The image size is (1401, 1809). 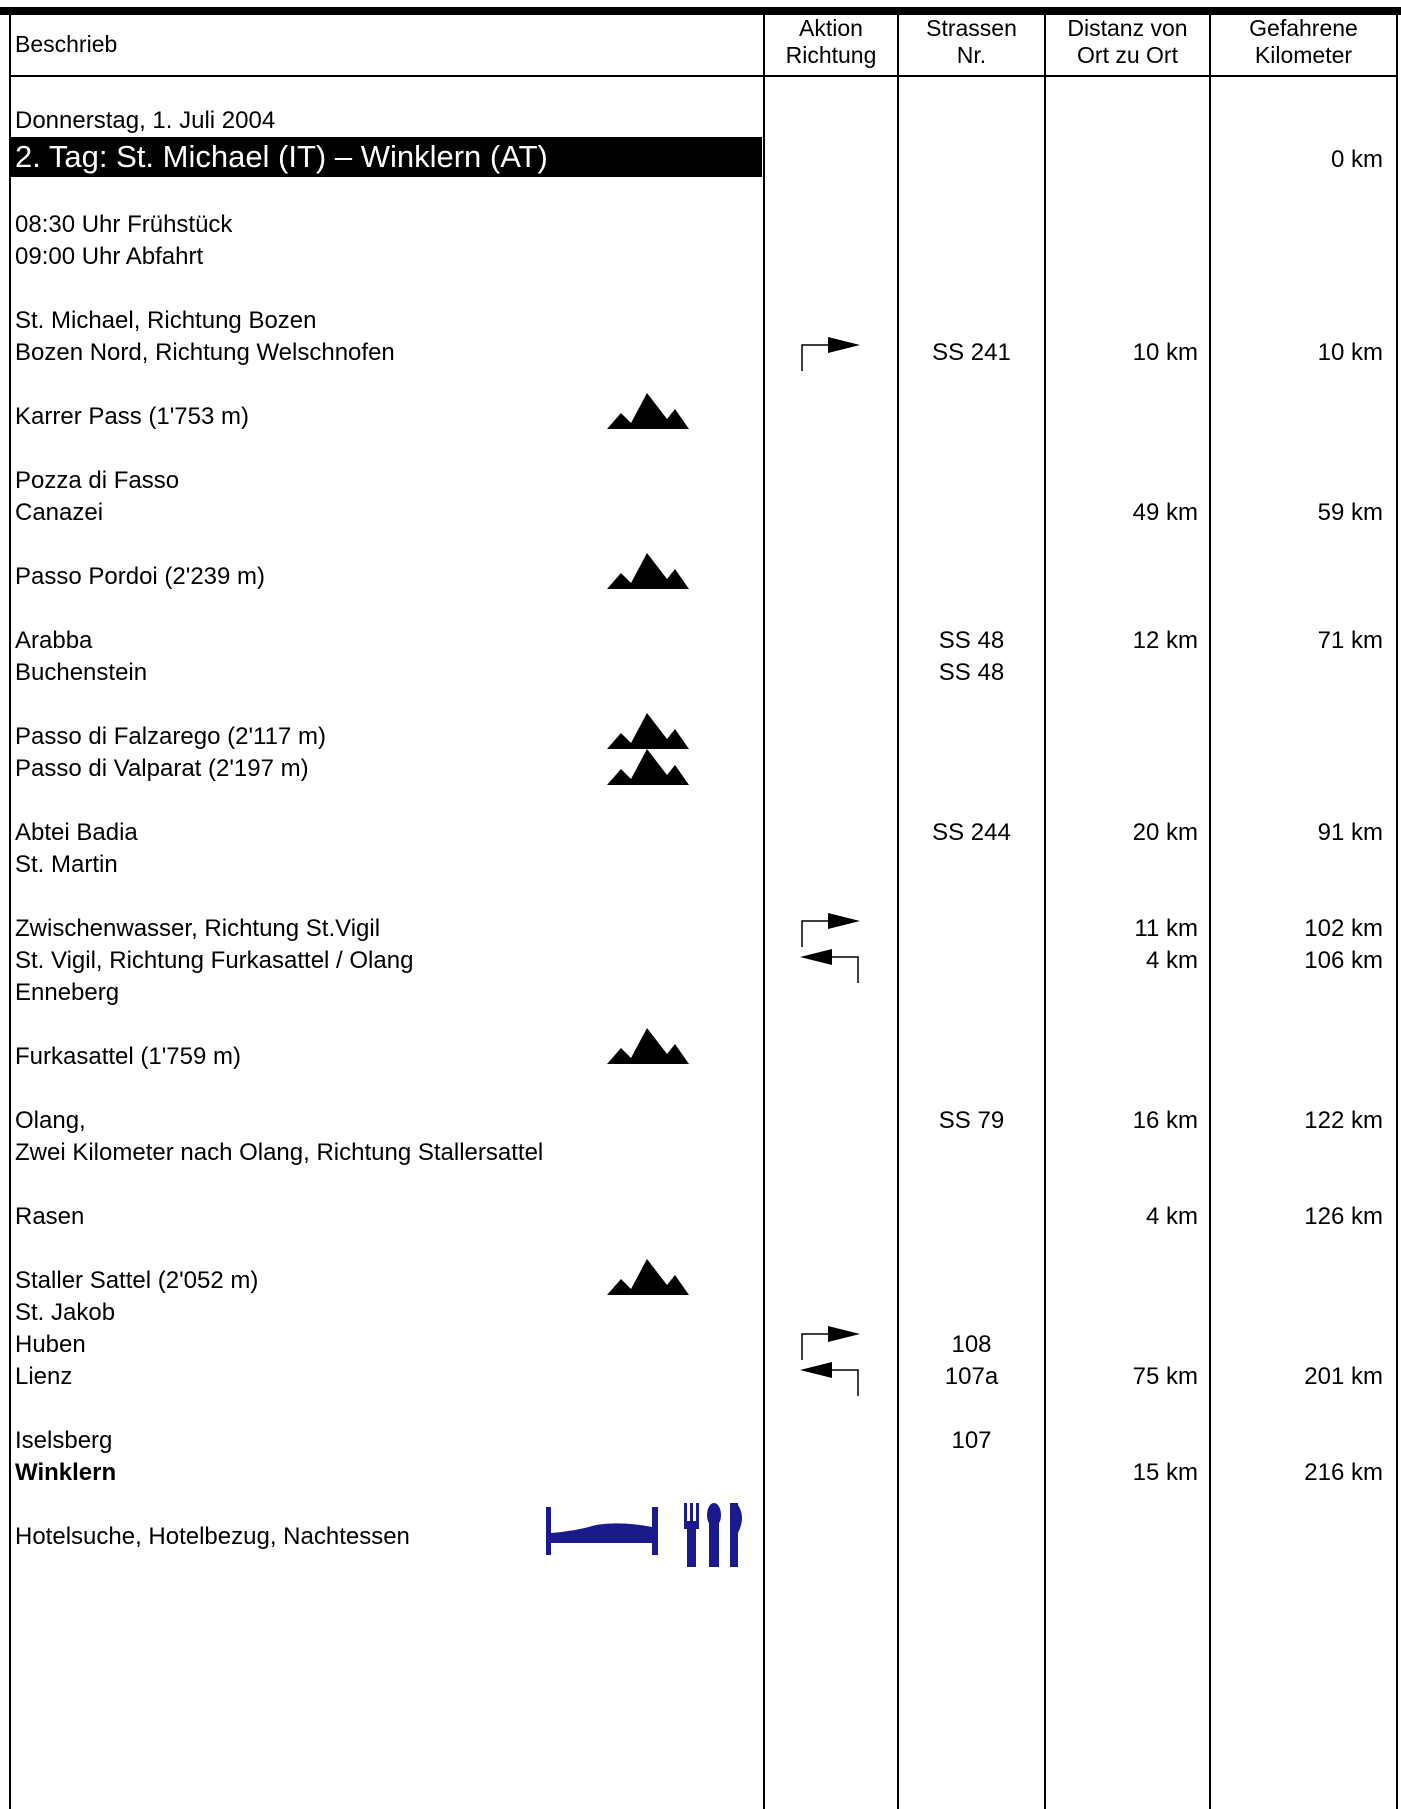 What do you see at coordinates (137, 1280) in the screenshot?
I see `route-stop: Staller Sattel (2'052 m)` at bounding box center [137, 1280].